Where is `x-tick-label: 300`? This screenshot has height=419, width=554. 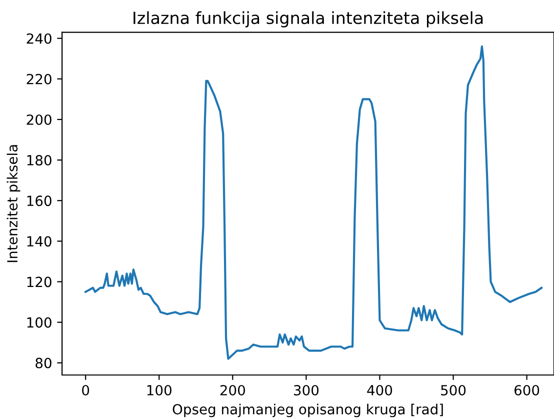
x-tick-label: 300 is located at coordinates (306, 390).